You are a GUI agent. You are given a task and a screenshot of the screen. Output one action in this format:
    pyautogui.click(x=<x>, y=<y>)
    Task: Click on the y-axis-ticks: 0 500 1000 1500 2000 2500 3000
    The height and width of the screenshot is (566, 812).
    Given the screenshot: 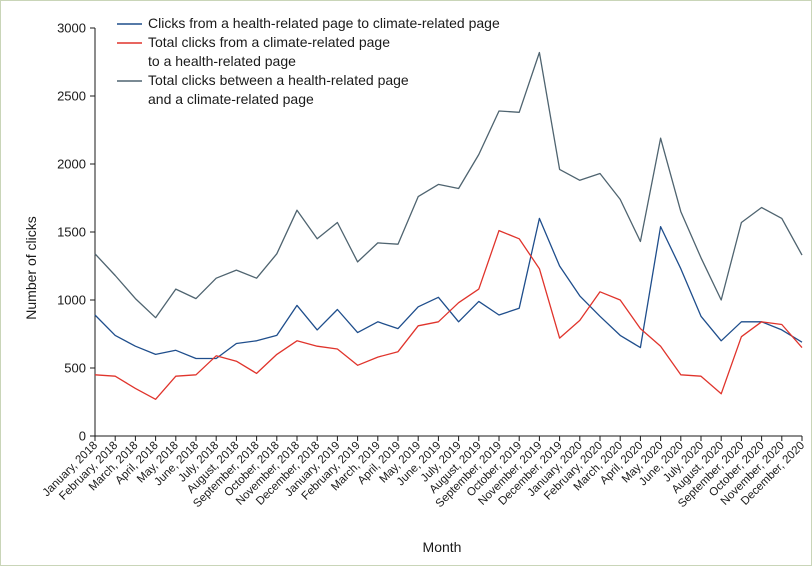 What is the action you would take?
    pyautogui.click(x=76, y=232)
    